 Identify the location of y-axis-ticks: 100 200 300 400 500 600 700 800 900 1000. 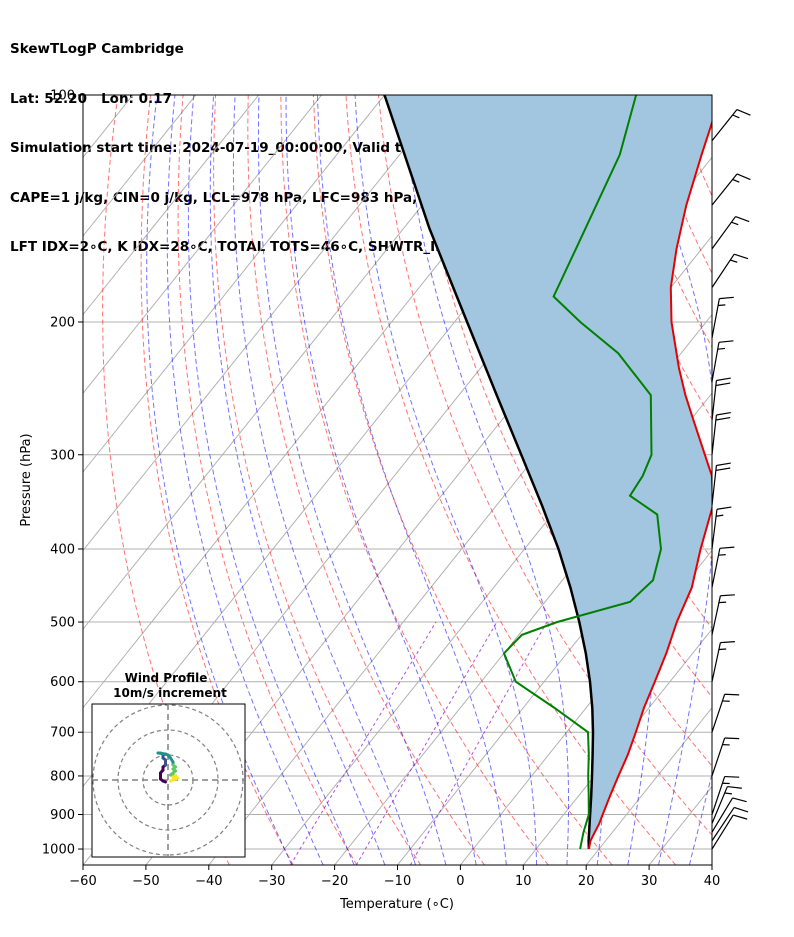
(62, 473).